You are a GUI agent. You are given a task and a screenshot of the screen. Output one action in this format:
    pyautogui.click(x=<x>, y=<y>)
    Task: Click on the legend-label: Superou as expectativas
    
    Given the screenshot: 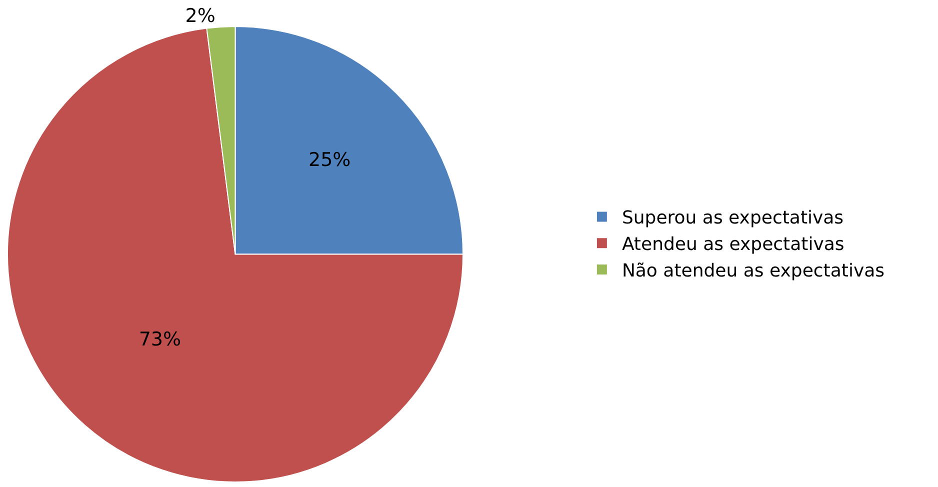 What is the action you would take?
    pyautogui.click(x=733, y=218)
    